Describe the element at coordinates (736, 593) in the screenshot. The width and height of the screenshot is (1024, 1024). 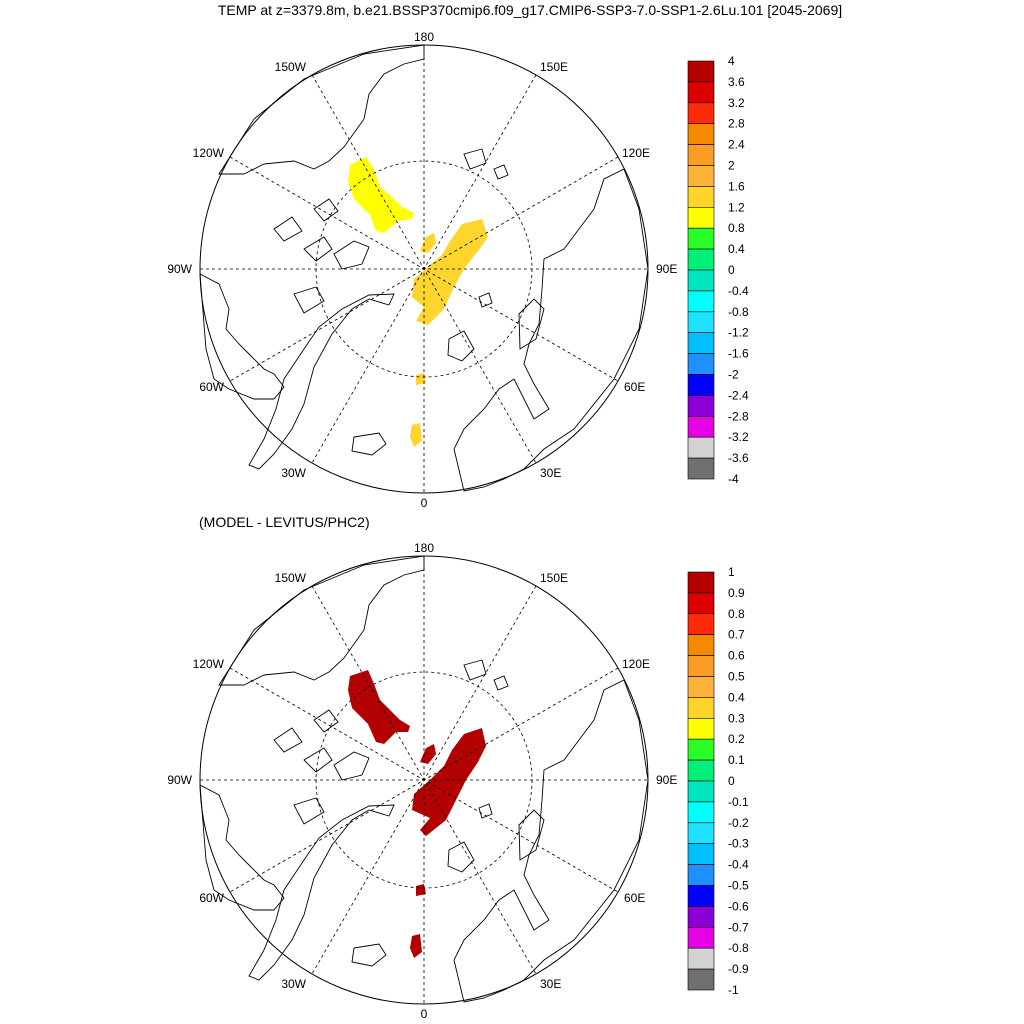
I see `colorbar-tick-label: 0.9` at that location.